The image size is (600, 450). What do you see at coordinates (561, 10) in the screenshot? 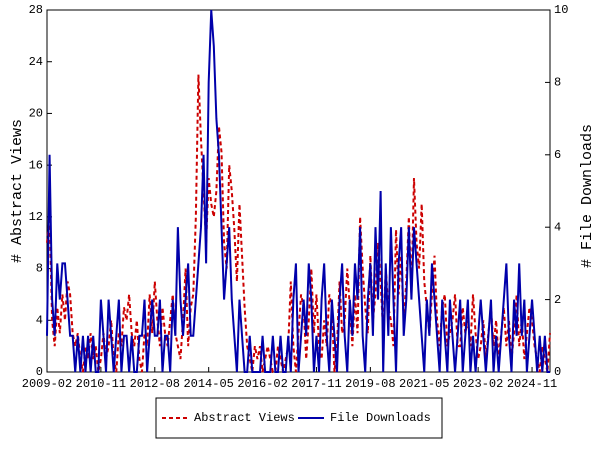
I see `y2-tick-label: 10` at bounding box center [561, 10].